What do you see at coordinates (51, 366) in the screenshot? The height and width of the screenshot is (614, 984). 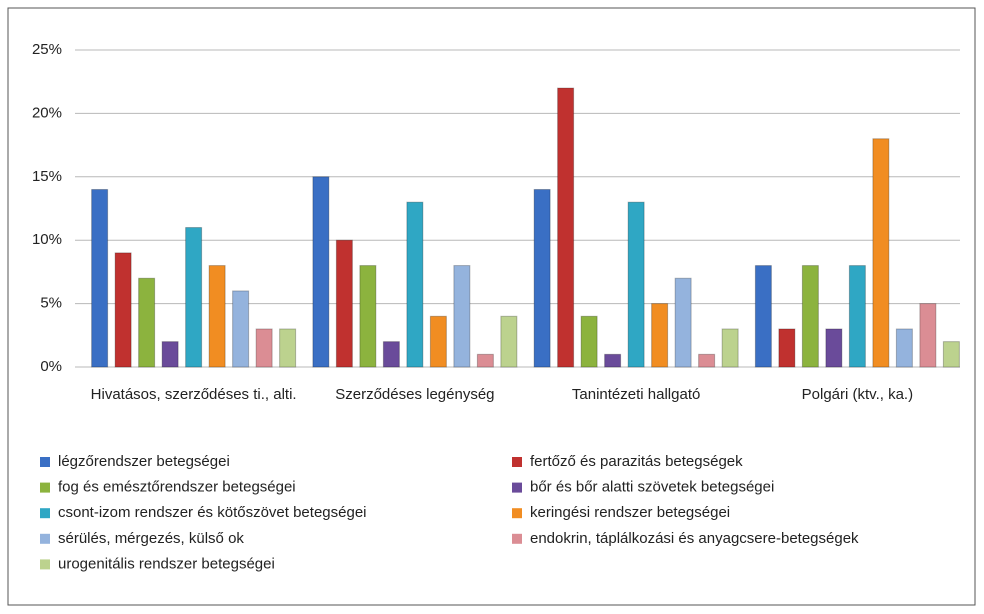 I see `y-tick-label: 0%` at bounding box center [51, 366].